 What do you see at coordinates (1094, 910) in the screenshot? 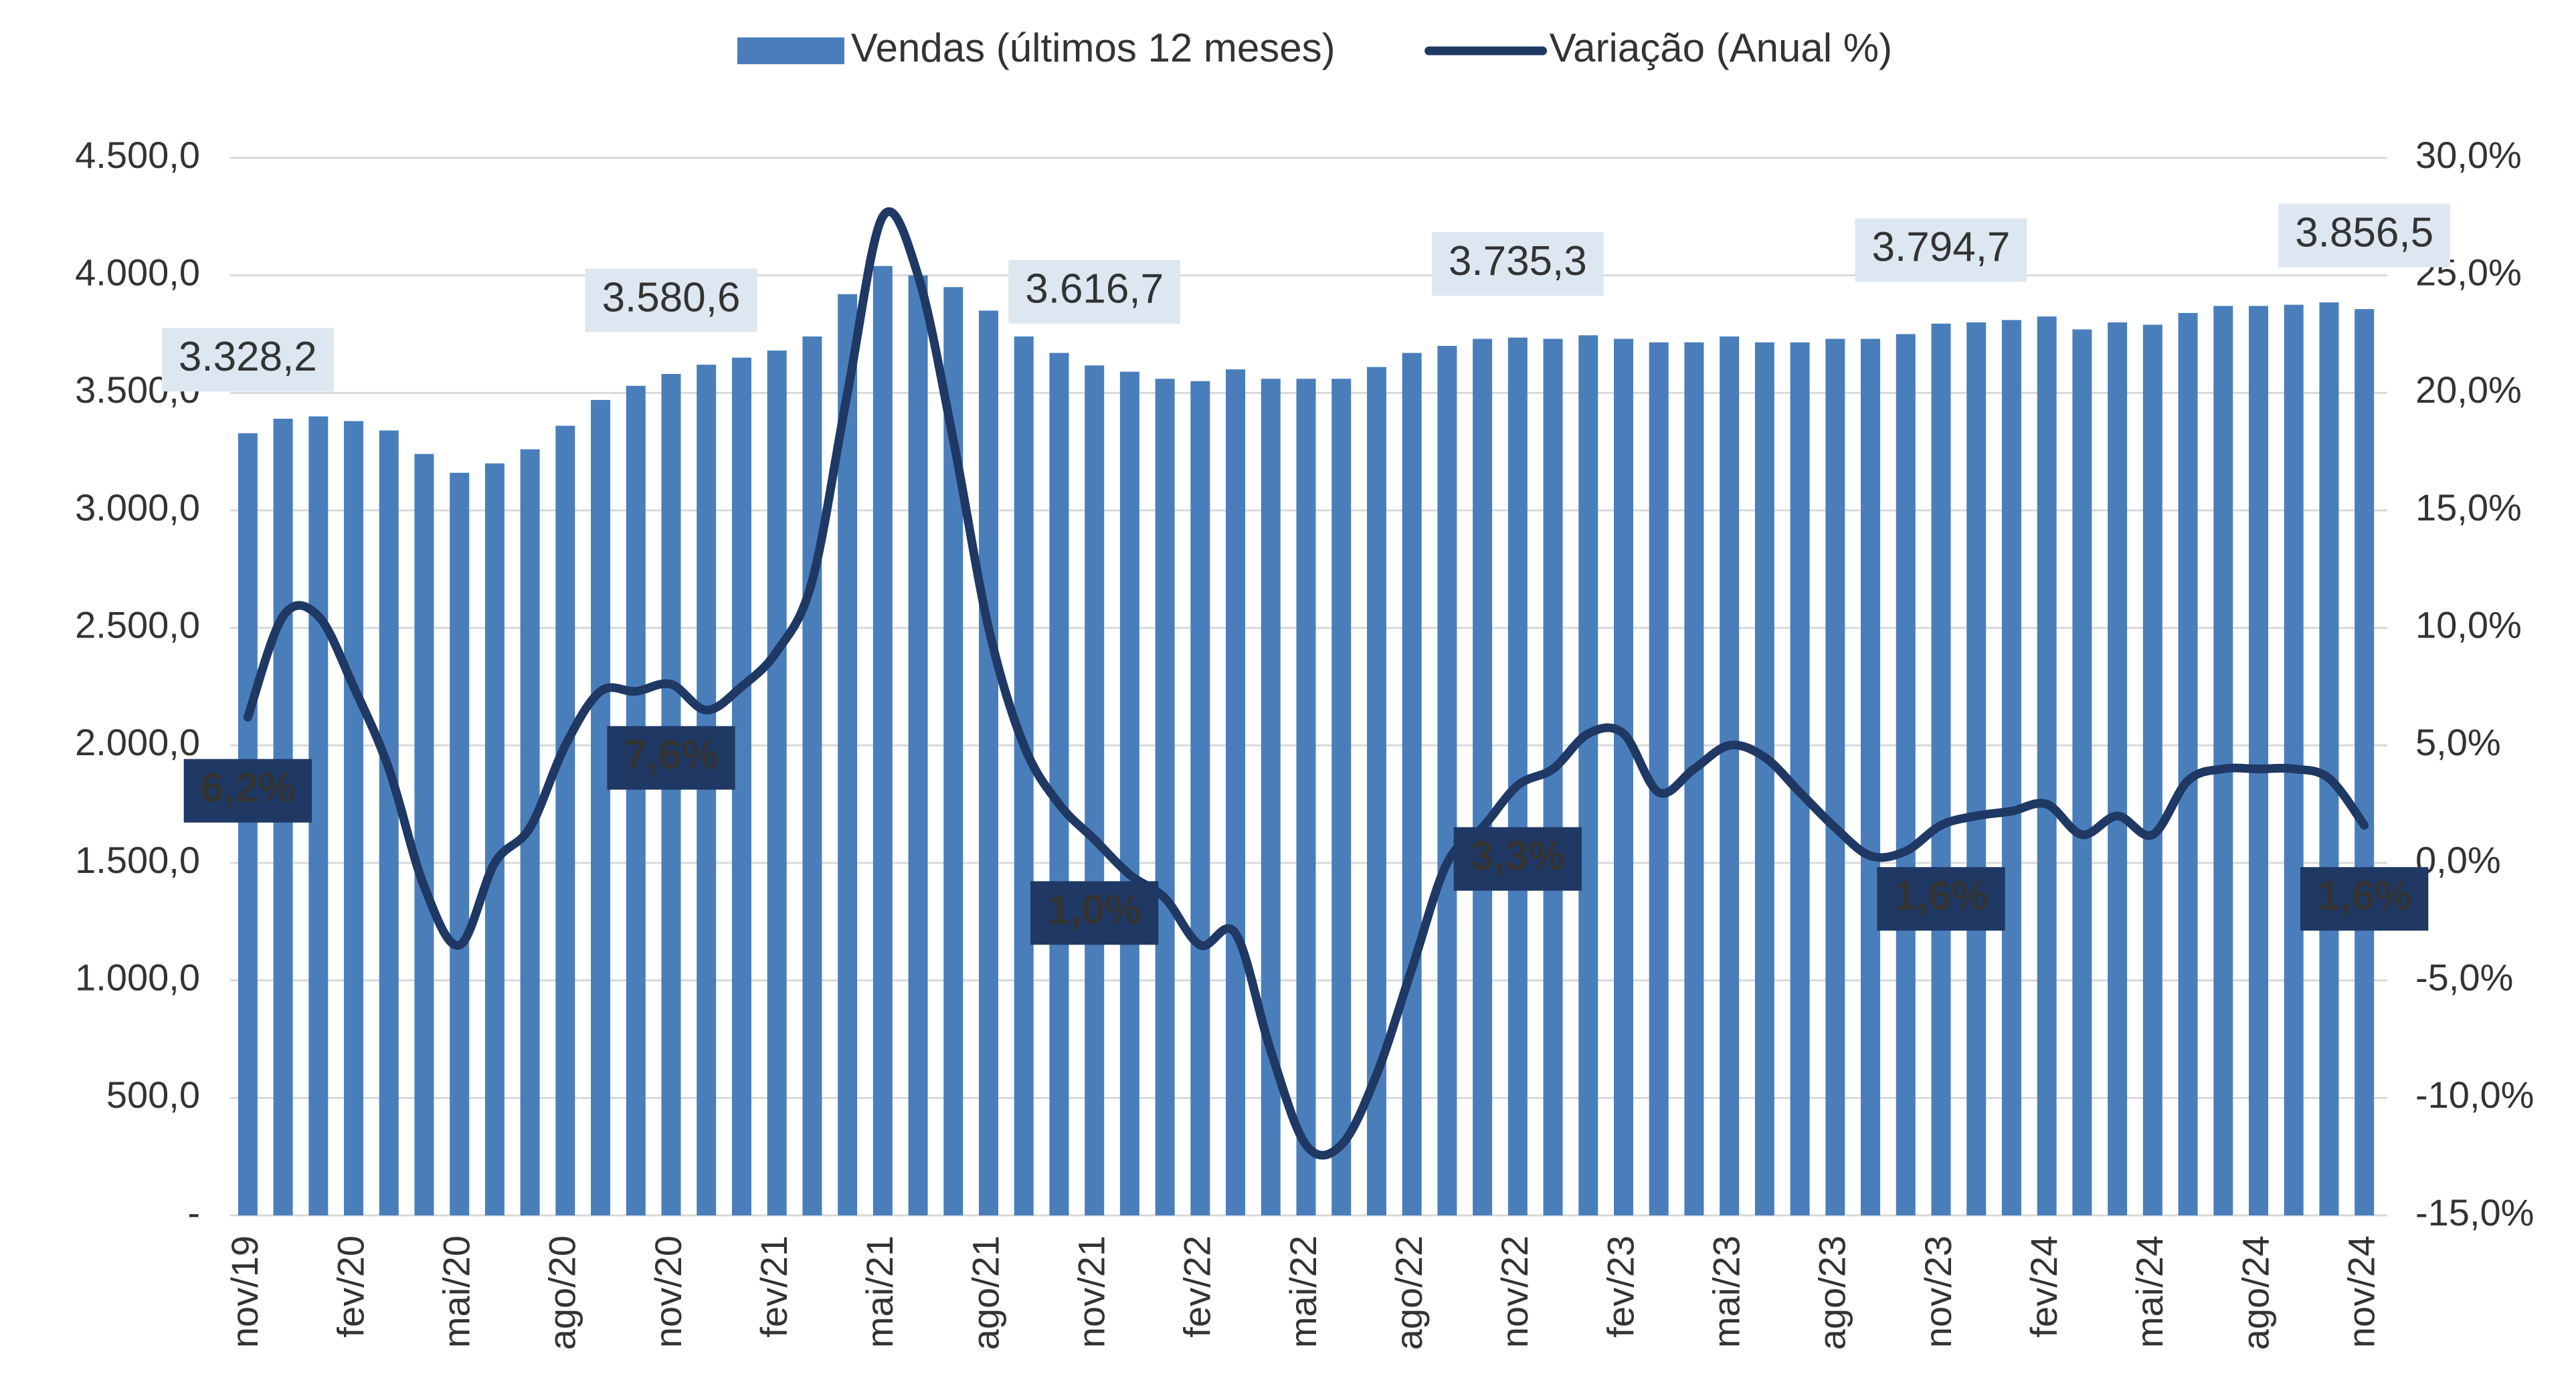
I see `data-label: 1,0%` at bounding box center [1094, 910].